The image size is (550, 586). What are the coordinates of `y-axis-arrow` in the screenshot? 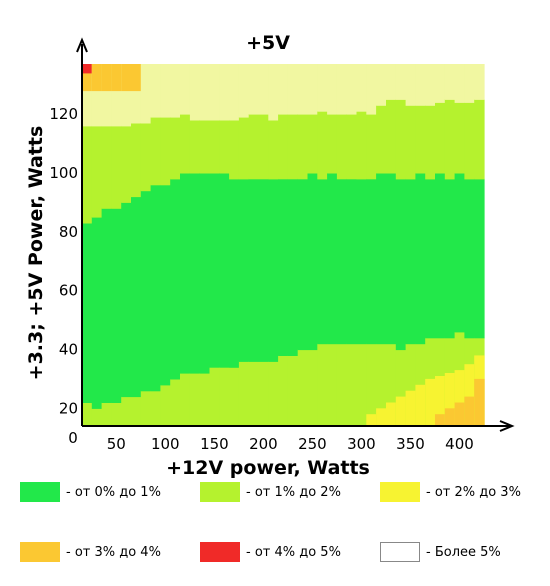 It's located at (82, 45).